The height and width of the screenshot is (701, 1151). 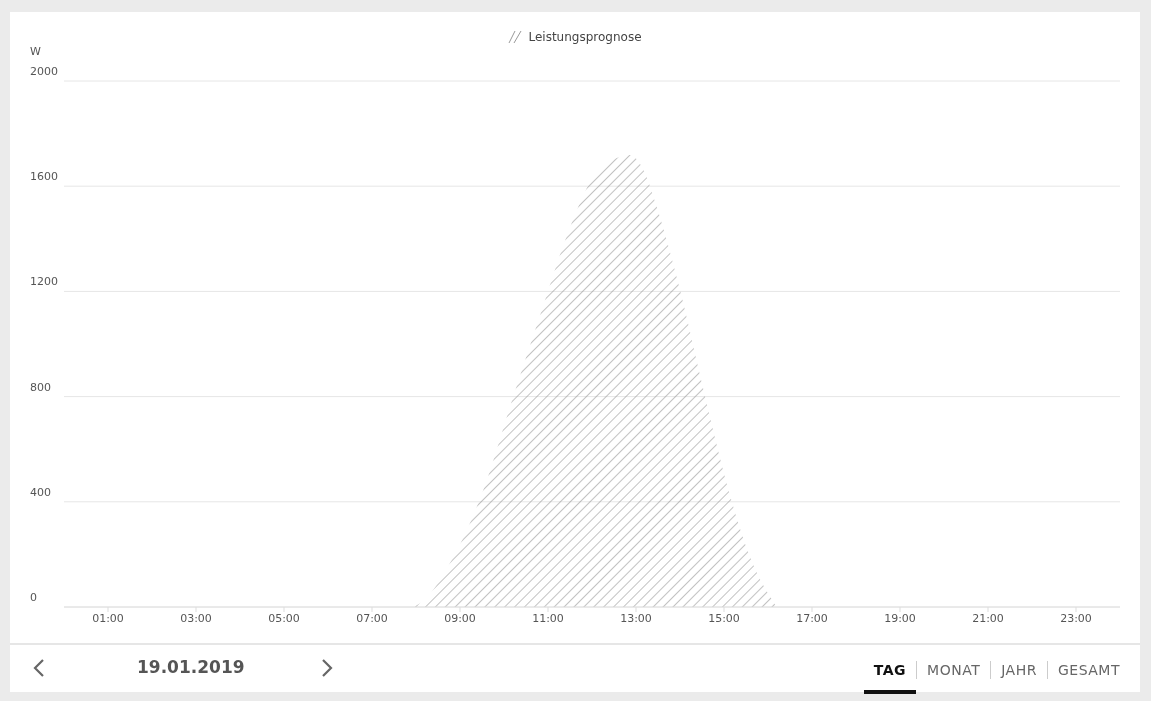 What do you see at coordinates (460, 618) in the screenshot?
I see `x-tick-label: 09:00` at bounding box center [460, 618].